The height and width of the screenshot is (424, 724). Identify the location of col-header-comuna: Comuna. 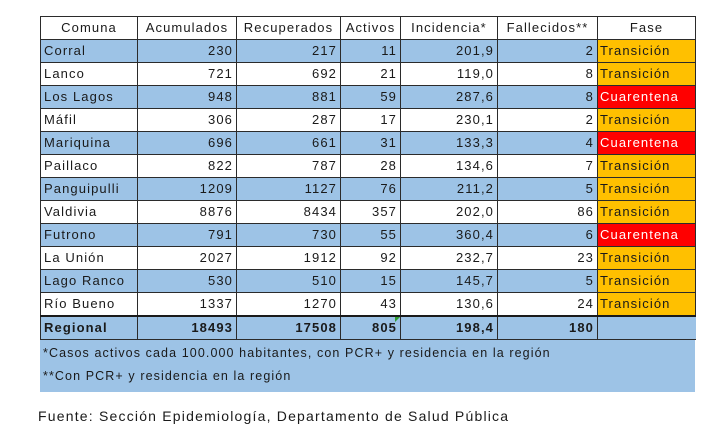
(89, 28).